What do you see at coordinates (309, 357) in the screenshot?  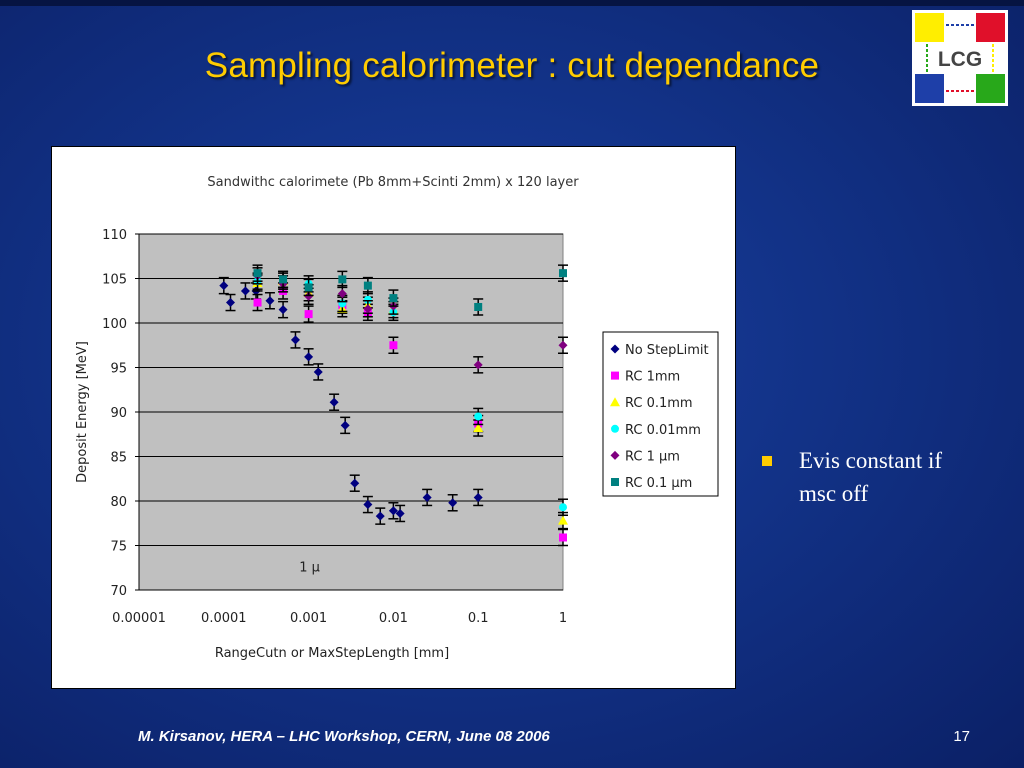 I see `data-point-s0-p7` at bounding box center [309, 357].